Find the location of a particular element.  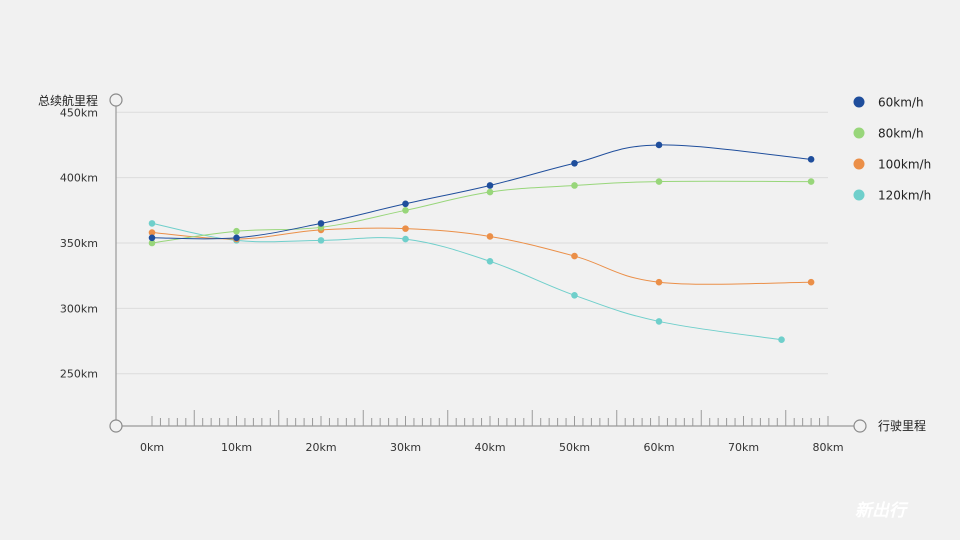

legend-item: 60km/h is located at coordinates (888, 103).